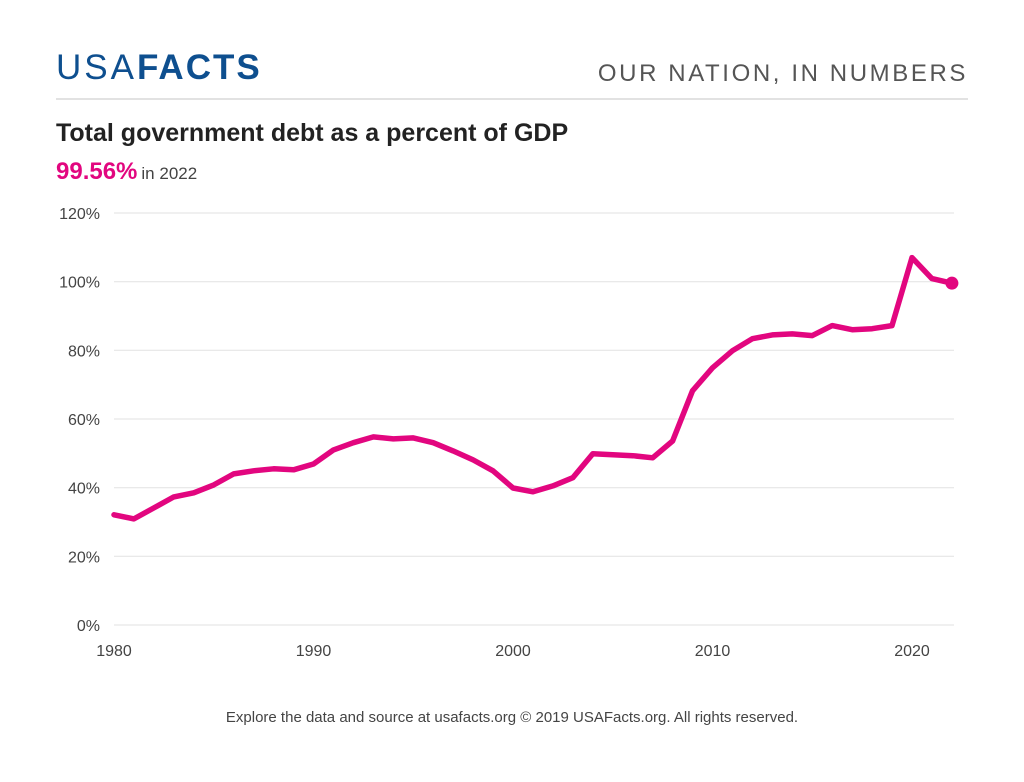 The height and width of the screenshot is (782, 1024). I want to click on latest-value-marker, so click(952, 283).